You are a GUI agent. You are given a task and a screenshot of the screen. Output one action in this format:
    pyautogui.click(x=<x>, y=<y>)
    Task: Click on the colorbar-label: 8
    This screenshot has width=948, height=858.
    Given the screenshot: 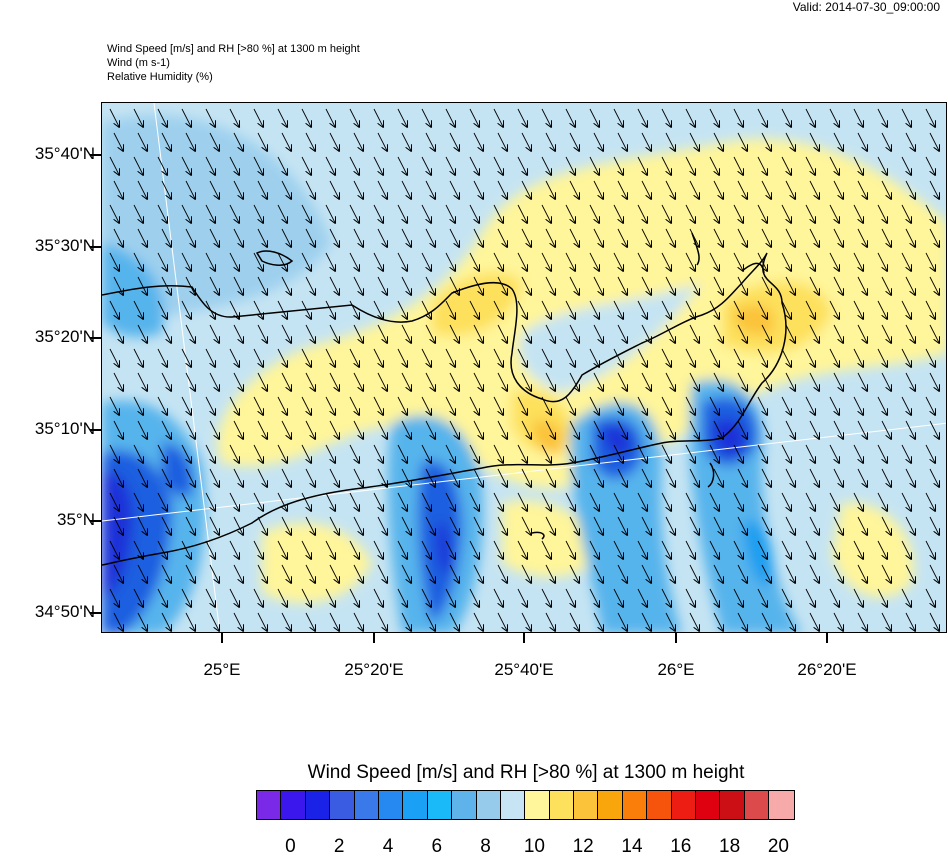 What is the action you would take?
    pyautogui.click(x=485, y=846)
    